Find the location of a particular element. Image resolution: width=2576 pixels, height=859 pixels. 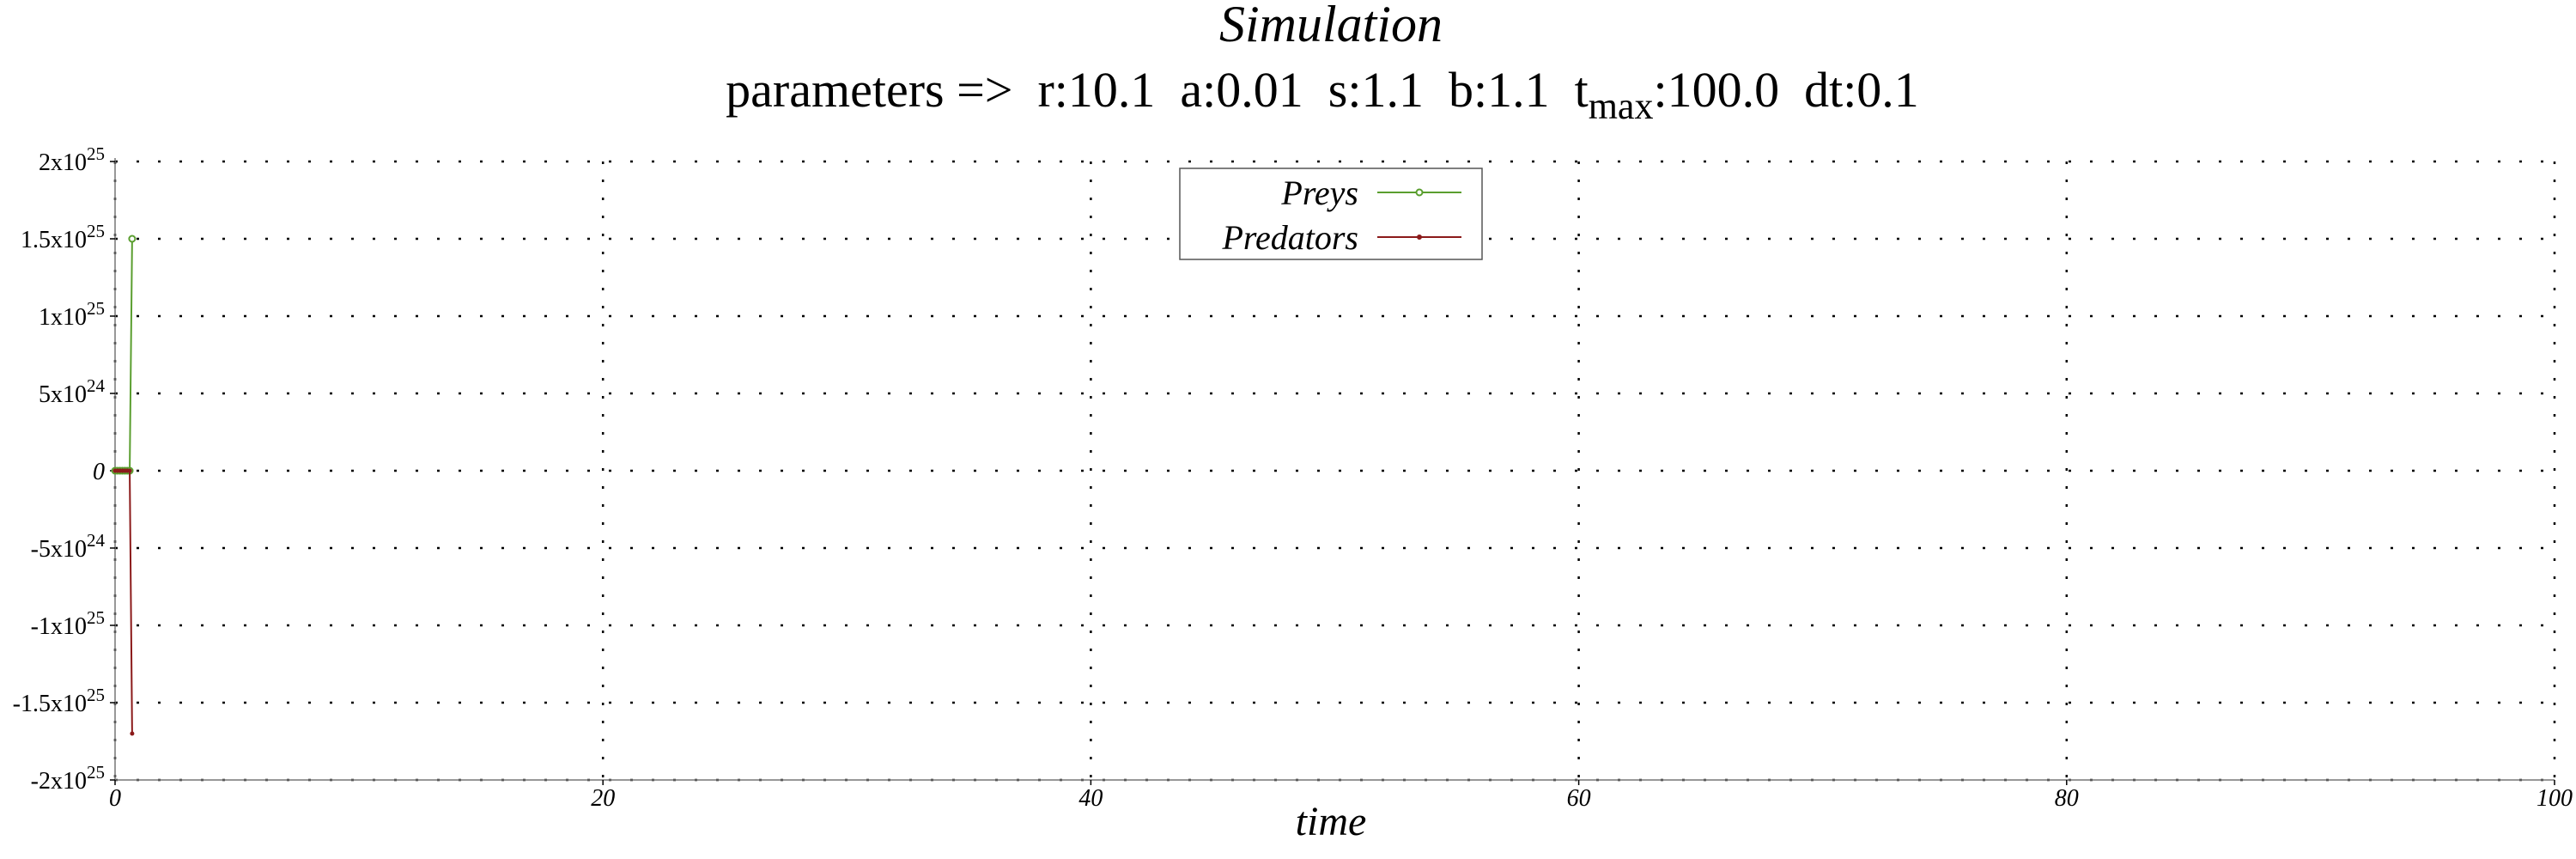

x-tick-label: 20 is located at coordinates (603, 799).